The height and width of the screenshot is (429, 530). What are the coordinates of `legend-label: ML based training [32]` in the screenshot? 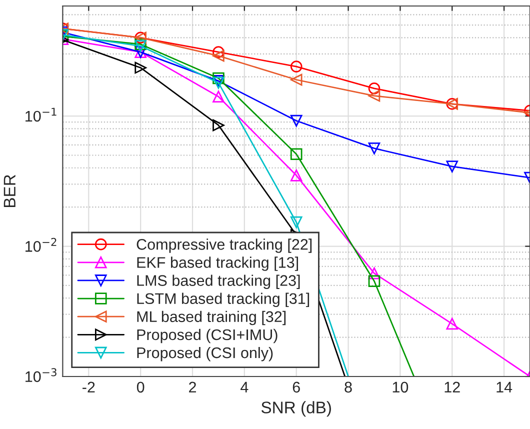 It's located at (211, 318).